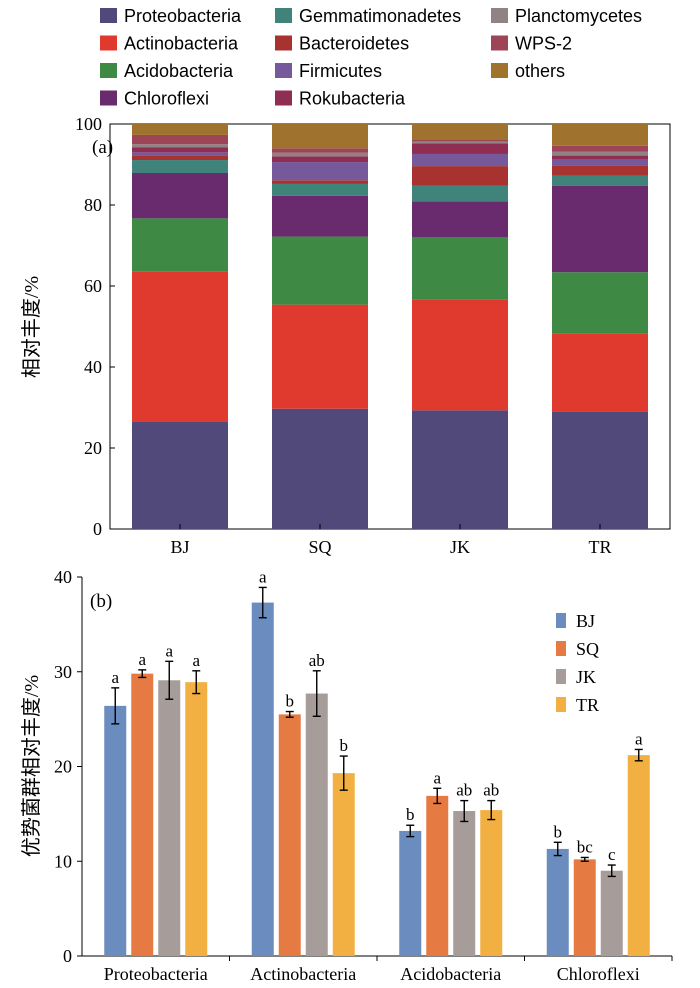  Describe the element at coordinates (154, 99) in the screenshot. I see `legend-item-chloroflexi: Chloroflexi` at that location.